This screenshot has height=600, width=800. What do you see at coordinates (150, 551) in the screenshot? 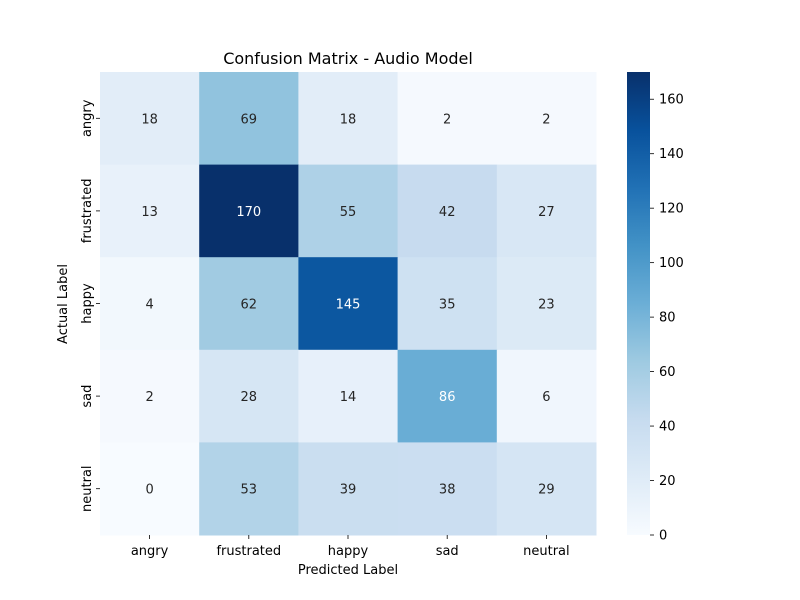
I see `x-tick-label: angry` at bounding box center [150, 551].